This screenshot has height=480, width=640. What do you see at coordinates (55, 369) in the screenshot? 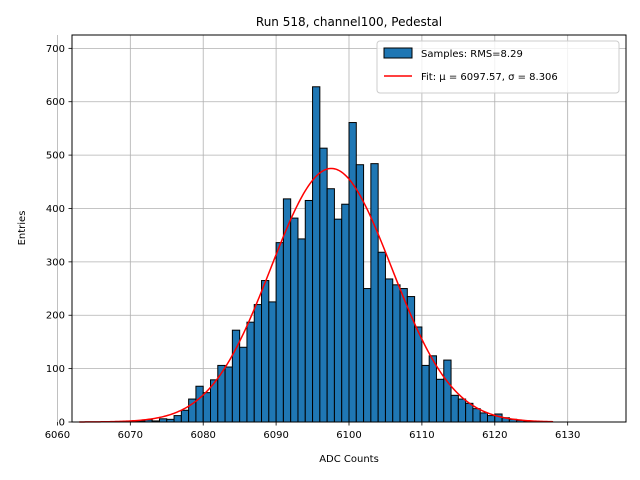
I see `y-tick-label: 100` at bounding box center [55, 369].